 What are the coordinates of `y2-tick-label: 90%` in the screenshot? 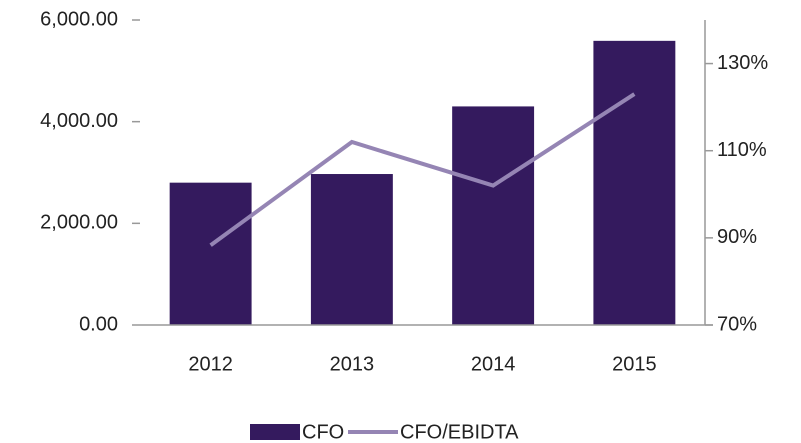 It's located at (737, 237).